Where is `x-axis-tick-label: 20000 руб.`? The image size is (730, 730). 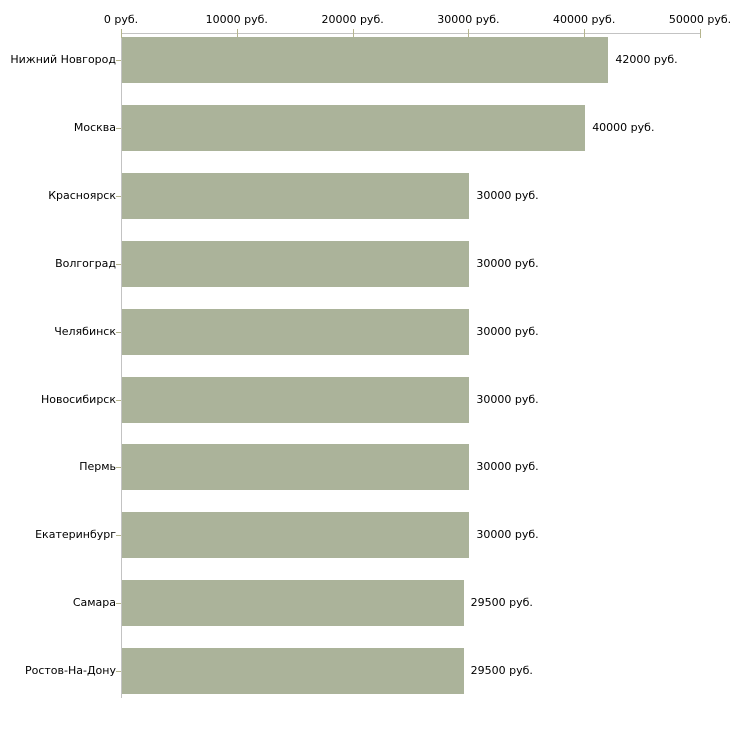
x-axis-tick-label: 20000 руб. is located at coordinates (352, 19).